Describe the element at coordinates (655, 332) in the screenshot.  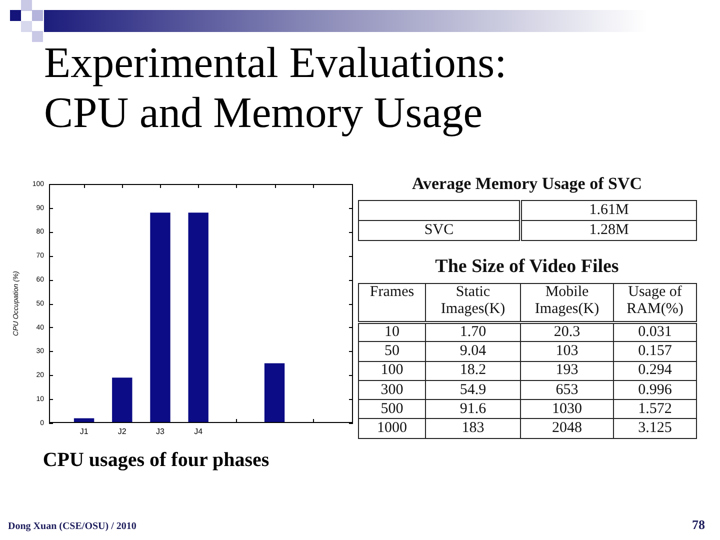
I see `text: 0.031` at that location.